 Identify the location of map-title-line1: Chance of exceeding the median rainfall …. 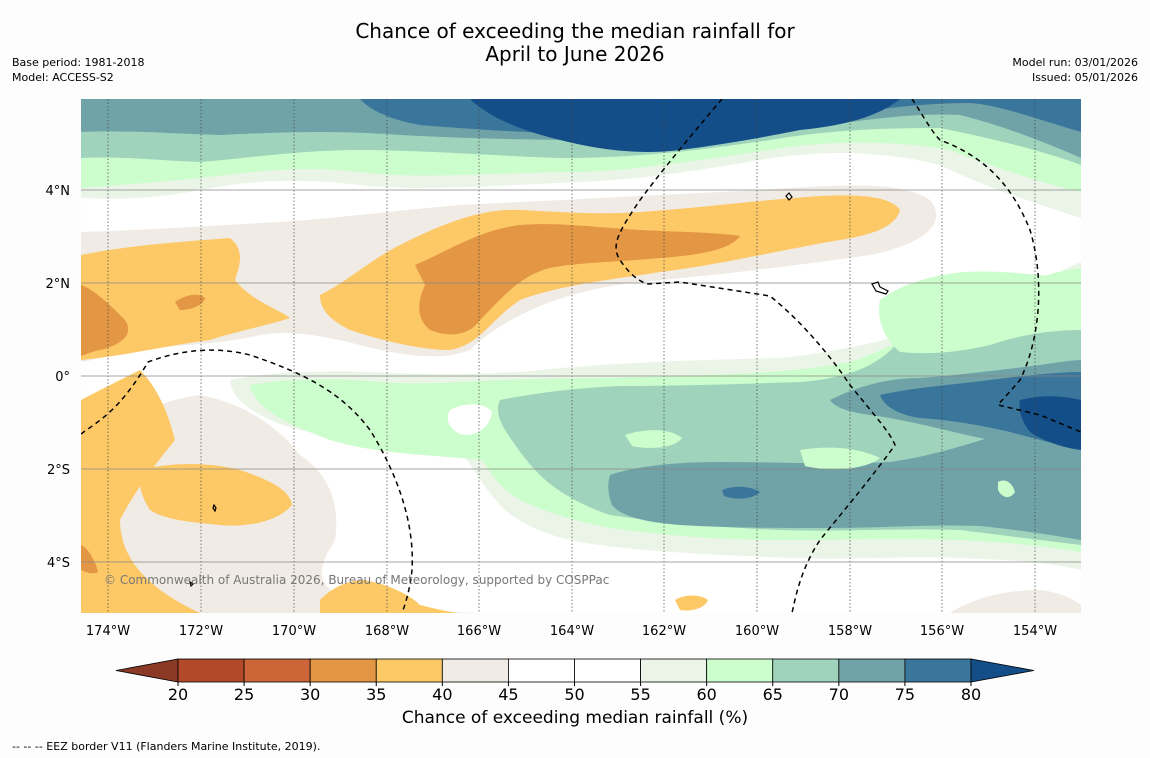
(575, 31).